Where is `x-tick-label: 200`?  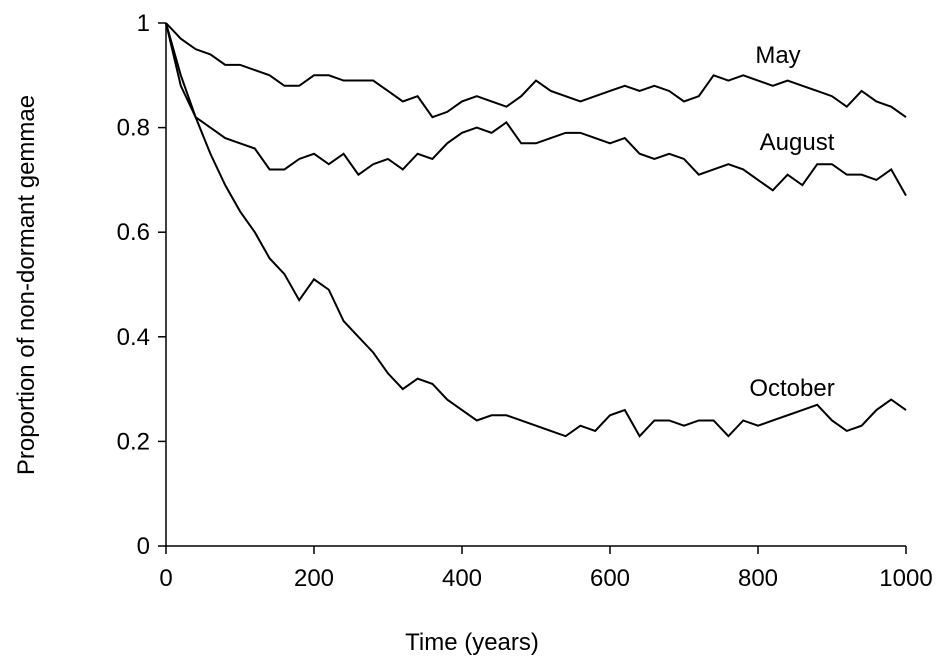 x-tick-label: 200 is located at coordinates (314, 578).